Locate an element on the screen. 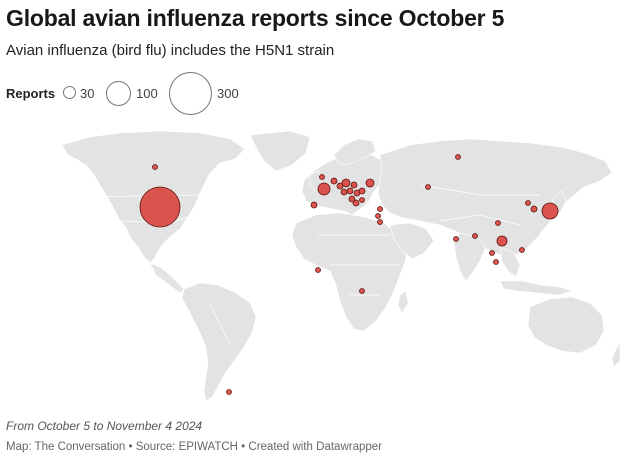  arabian-peninsula is located at coordinates (412, 241).